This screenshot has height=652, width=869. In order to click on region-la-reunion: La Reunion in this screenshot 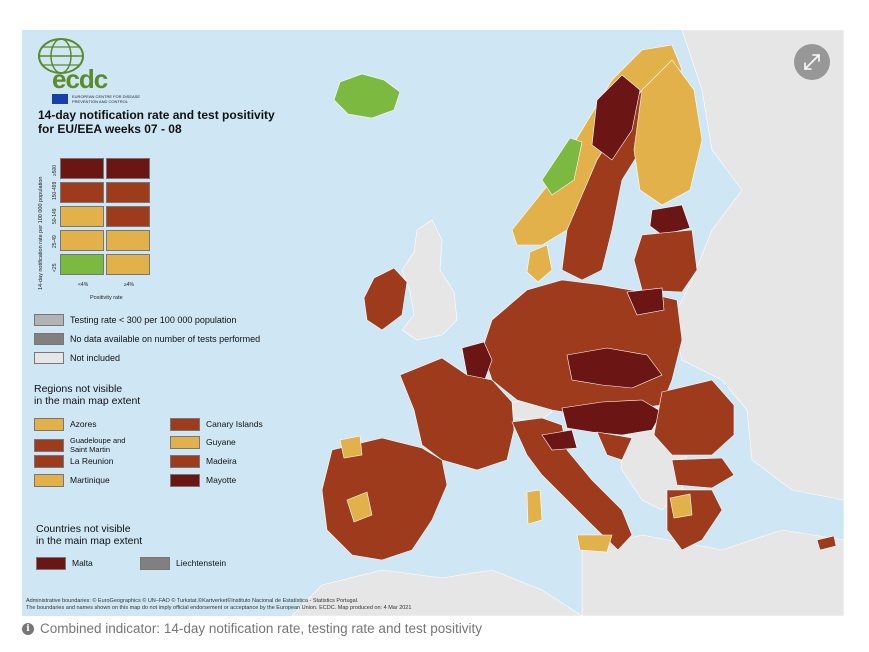, I will do `click(73, 461)`.